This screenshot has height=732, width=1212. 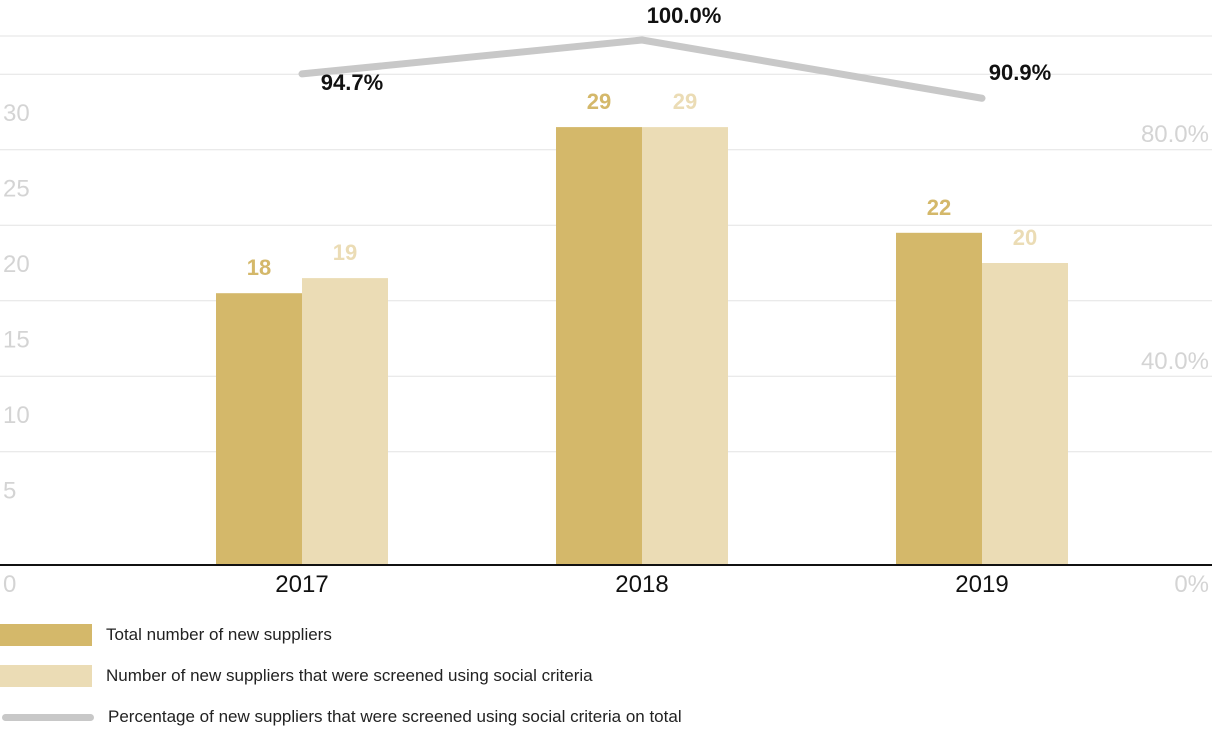 I want to click on percentage-value-label: 94.7%, so click(x=352, y=82).